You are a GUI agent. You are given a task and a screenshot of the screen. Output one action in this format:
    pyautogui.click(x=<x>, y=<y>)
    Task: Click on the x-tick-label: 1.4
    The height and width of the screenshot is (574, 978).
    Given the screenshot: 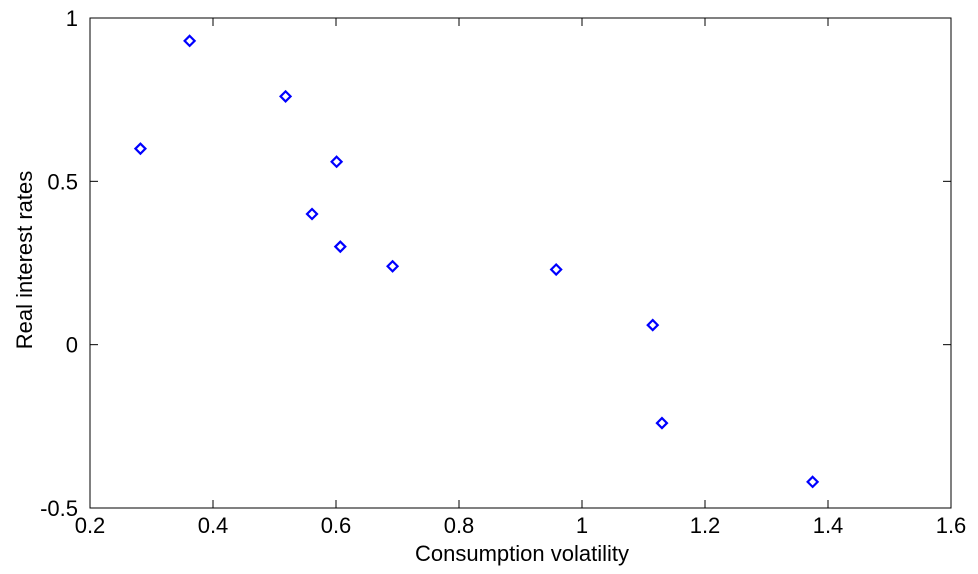 What is the action you would take?
    pyautogui.click(x=828, y=525)
    